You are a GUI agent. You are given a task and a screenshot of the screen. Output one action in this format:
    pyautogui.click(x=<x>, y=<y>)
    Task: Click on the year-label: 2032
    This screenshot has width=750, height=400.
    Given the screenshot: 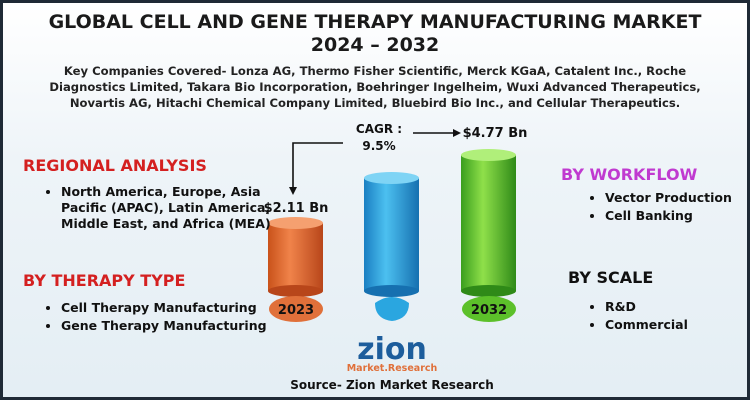 What is the action you would take?
    pyautogui.click(x=489, y=310)
    